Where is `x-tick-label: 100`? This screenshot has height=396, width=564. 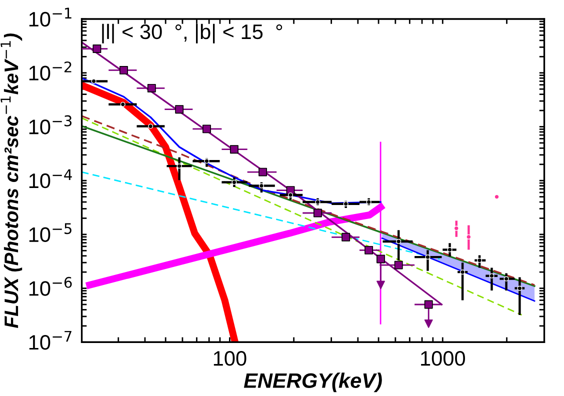
x-tick-label: 100 is located at coordinates (230, 358).